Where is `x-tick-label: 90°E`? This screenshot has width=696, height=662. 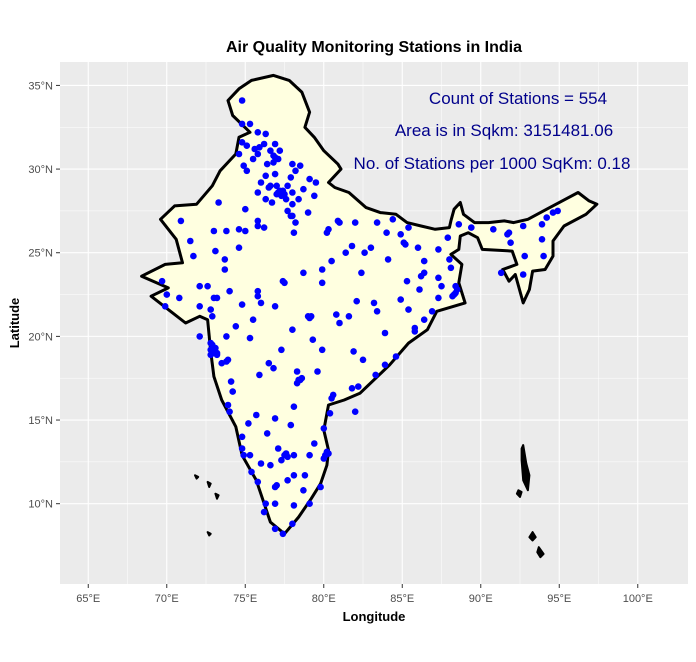
x-tick-label: 90°E is located at coordinates (481, 599).